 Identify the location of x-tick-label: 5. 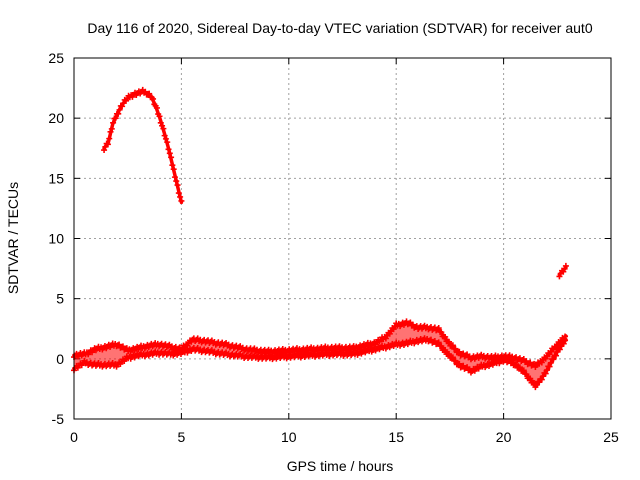
(182, 437).